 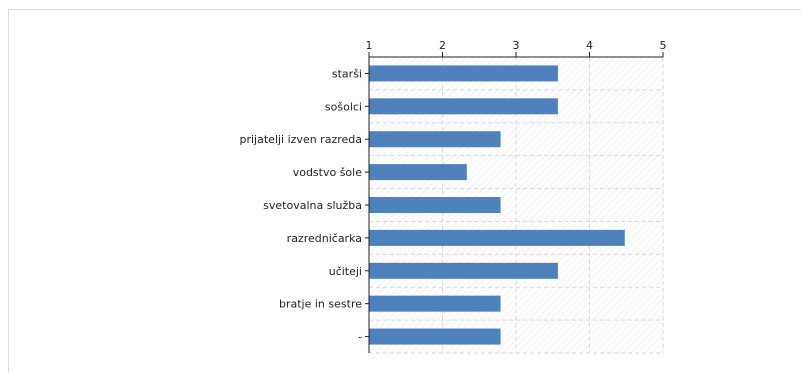 What do you see at coordinates (343, 106) in the screenshot?
I see `category-label: sošolci` at bounding box center [343, 106].